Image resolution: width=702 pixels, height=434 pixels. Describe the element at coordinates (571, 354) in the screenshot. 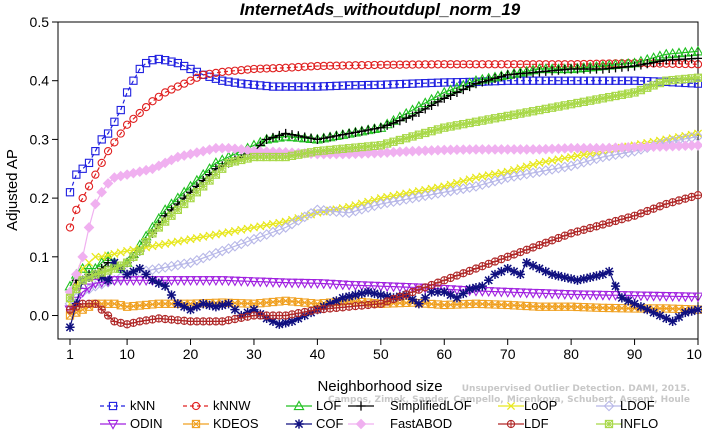

I see `x-tick-label: 80` at that location.